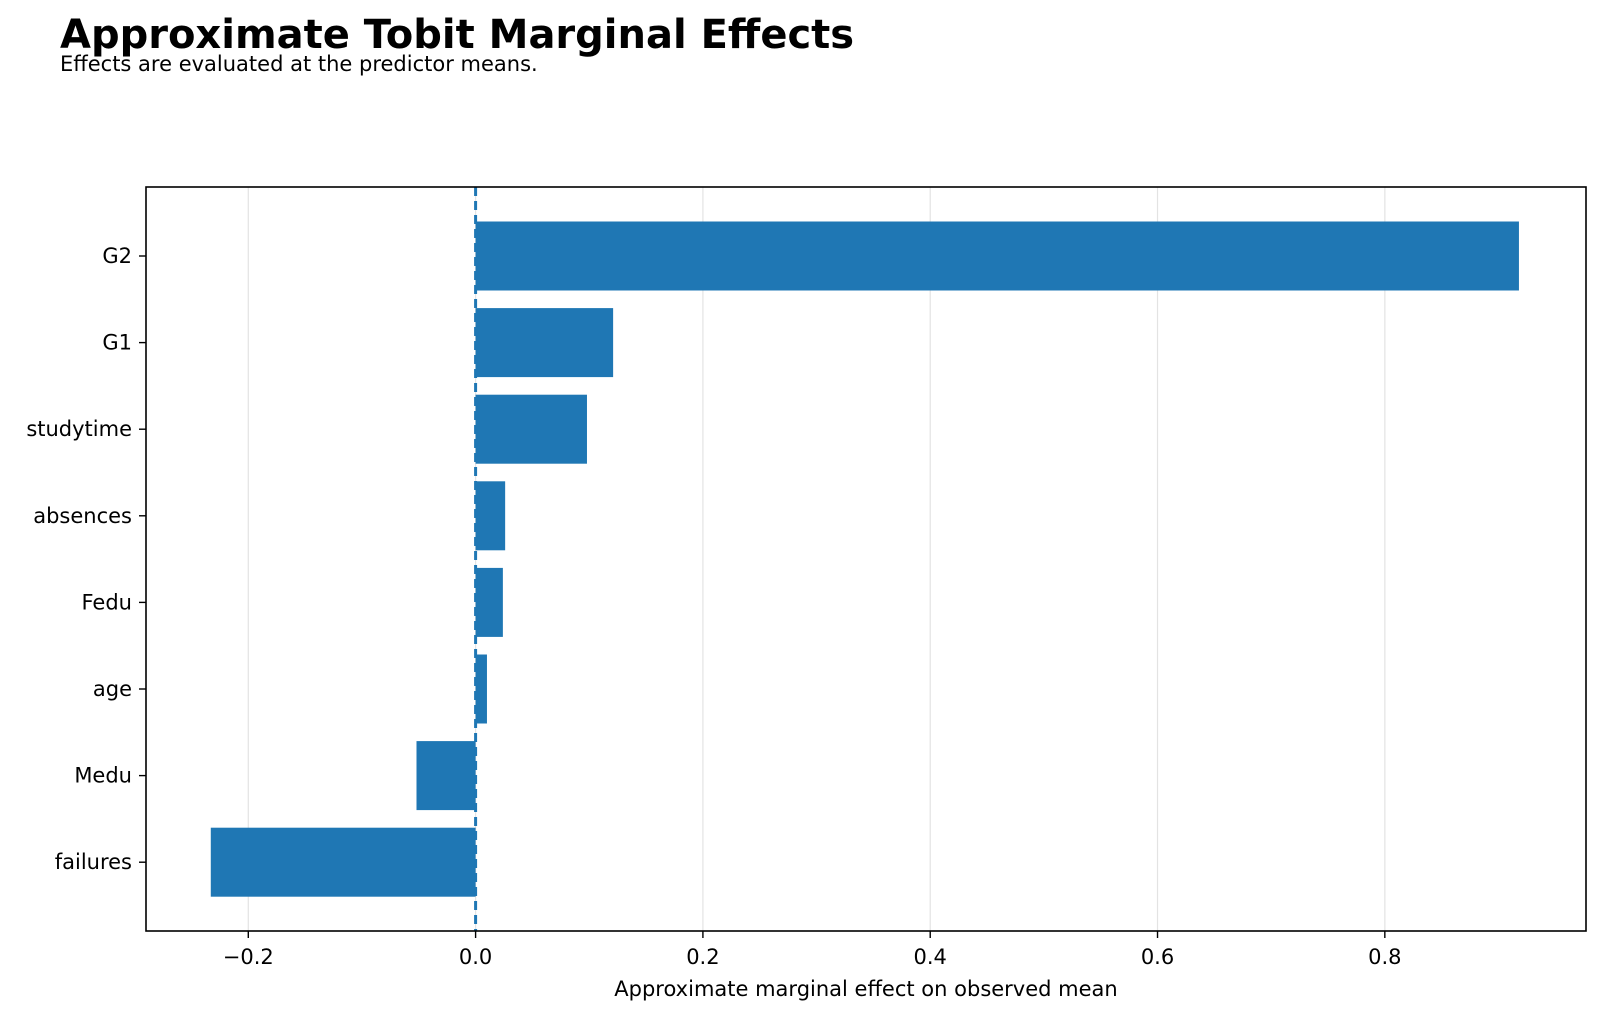 This screenshot has width=1600, height=1018. I want to click on y-tick-label: Medu, so click(103, 776).